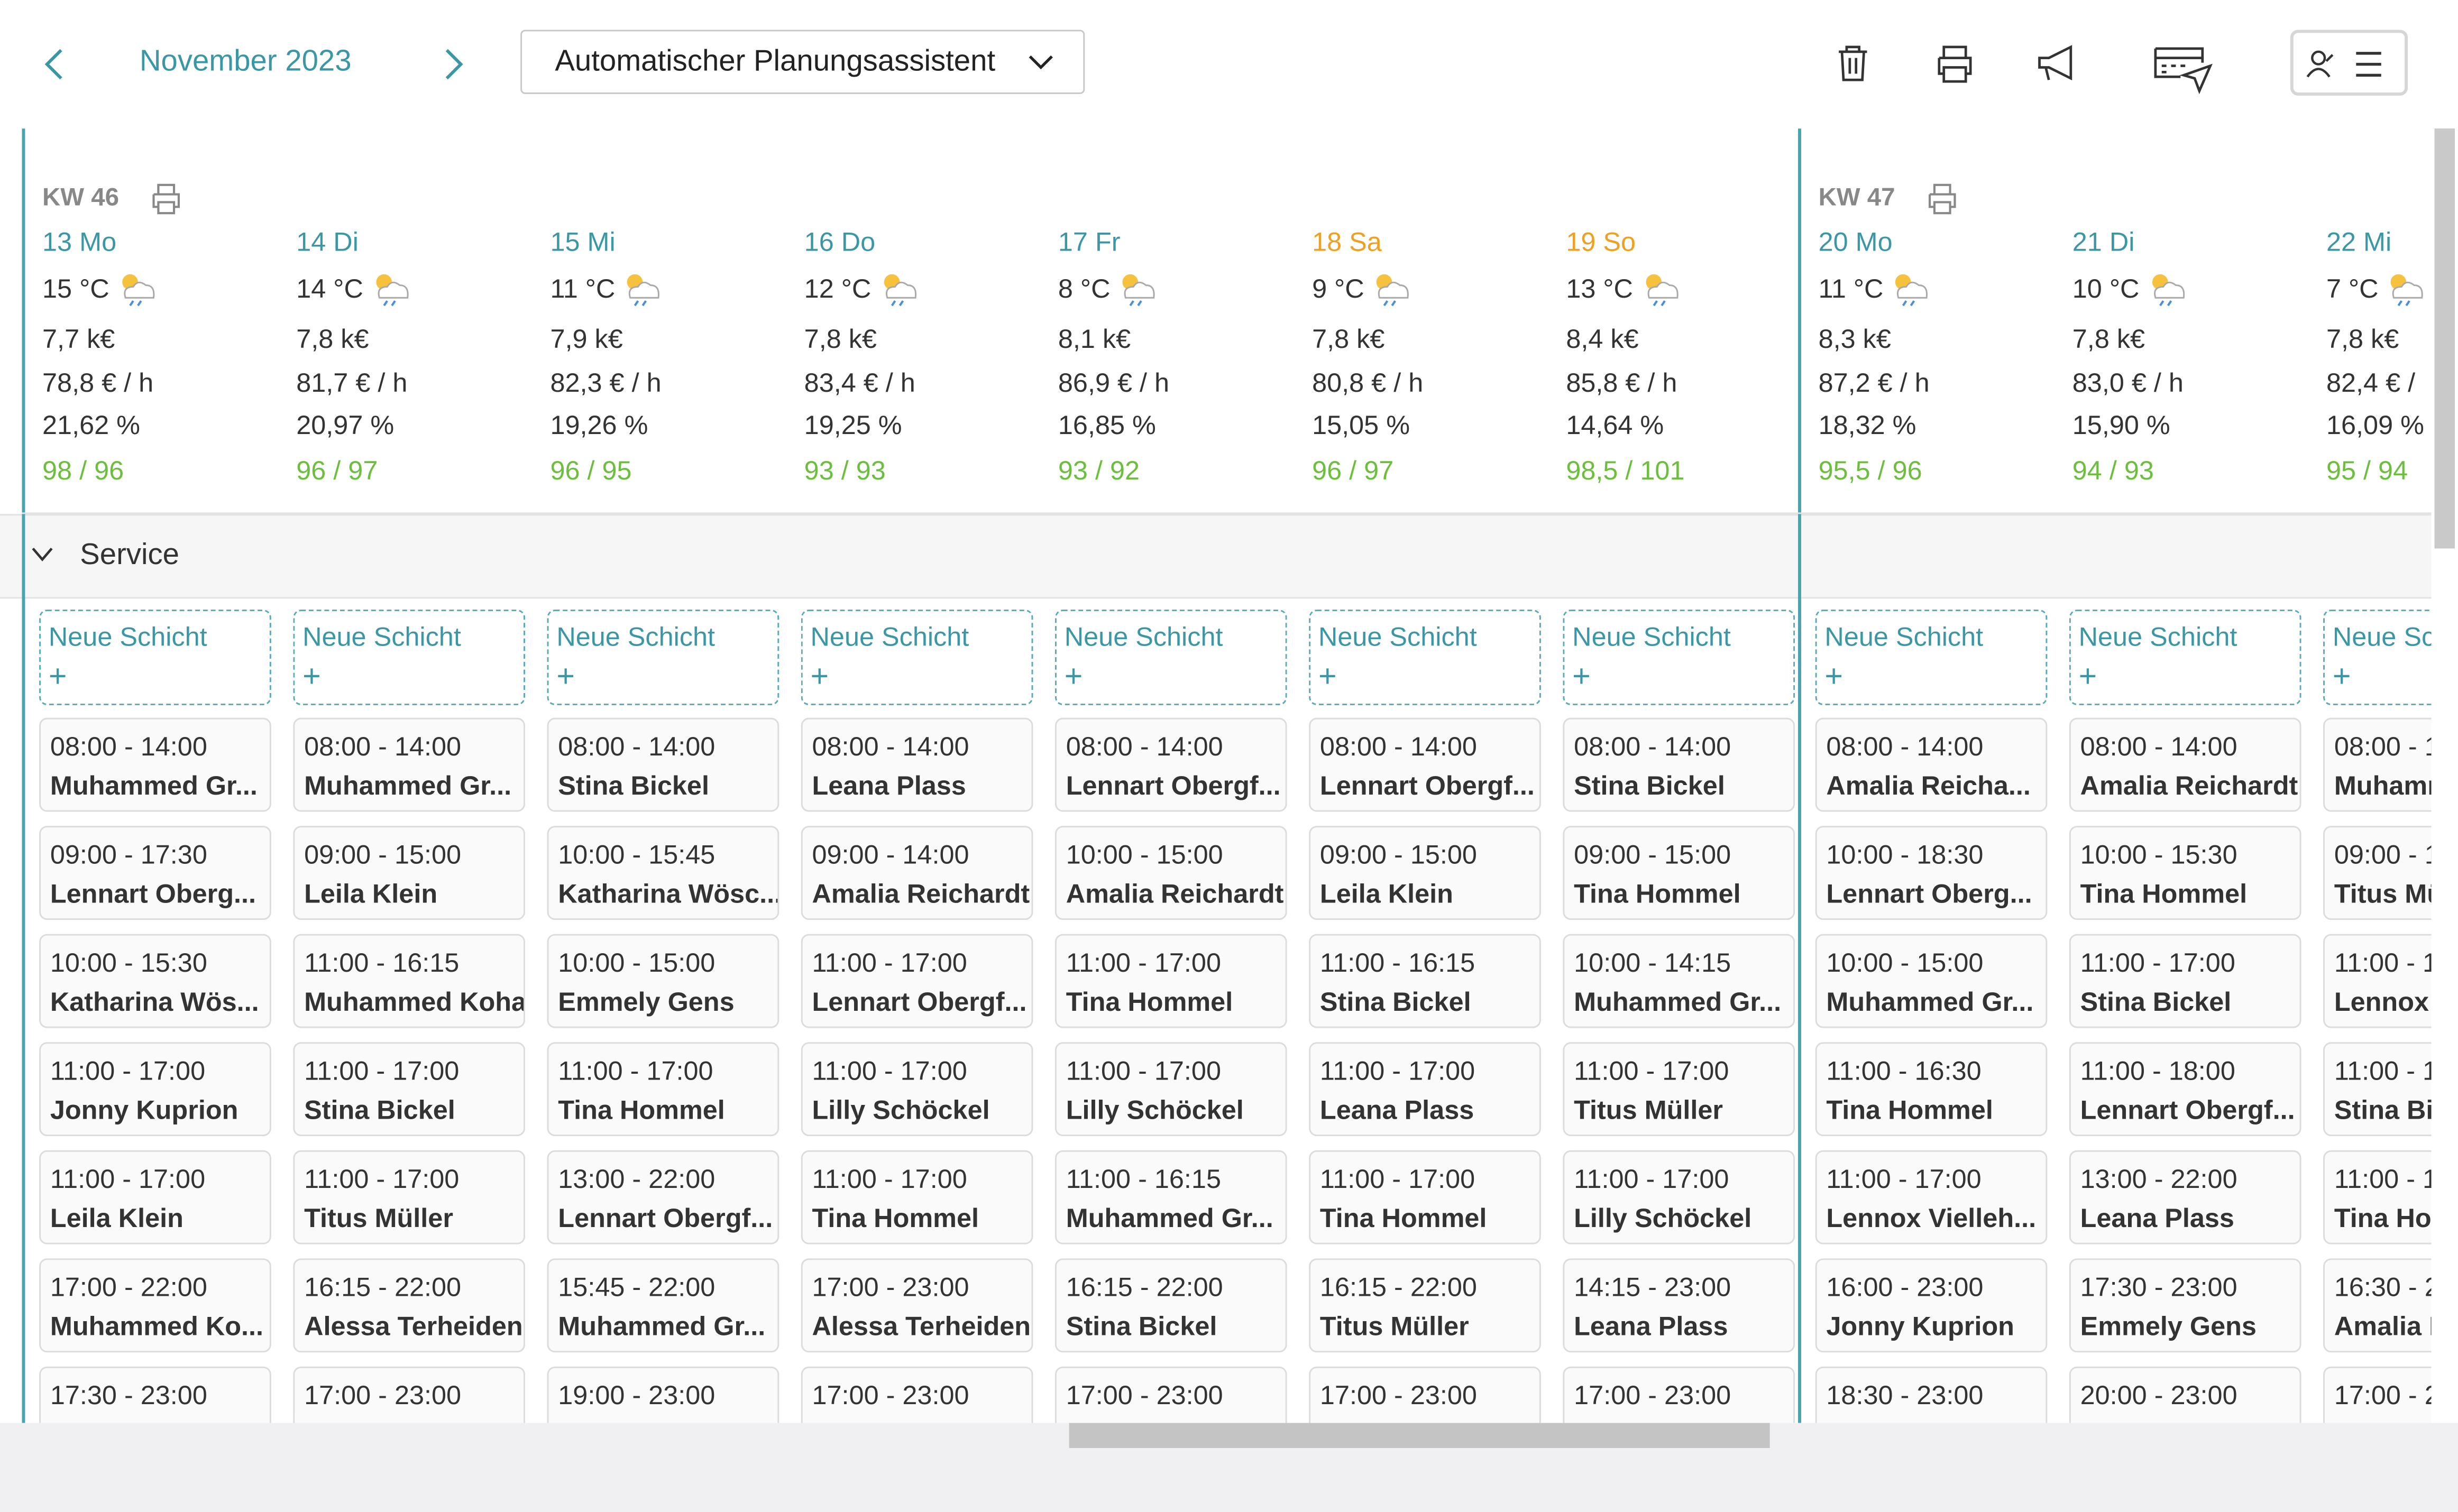 The height and width of the screenshot is (1512, 2458). What do you see at coordinates (1089, 242) in the screenshot?
I see `day-label: 17 Fr` at bounding box center [1089, 242].